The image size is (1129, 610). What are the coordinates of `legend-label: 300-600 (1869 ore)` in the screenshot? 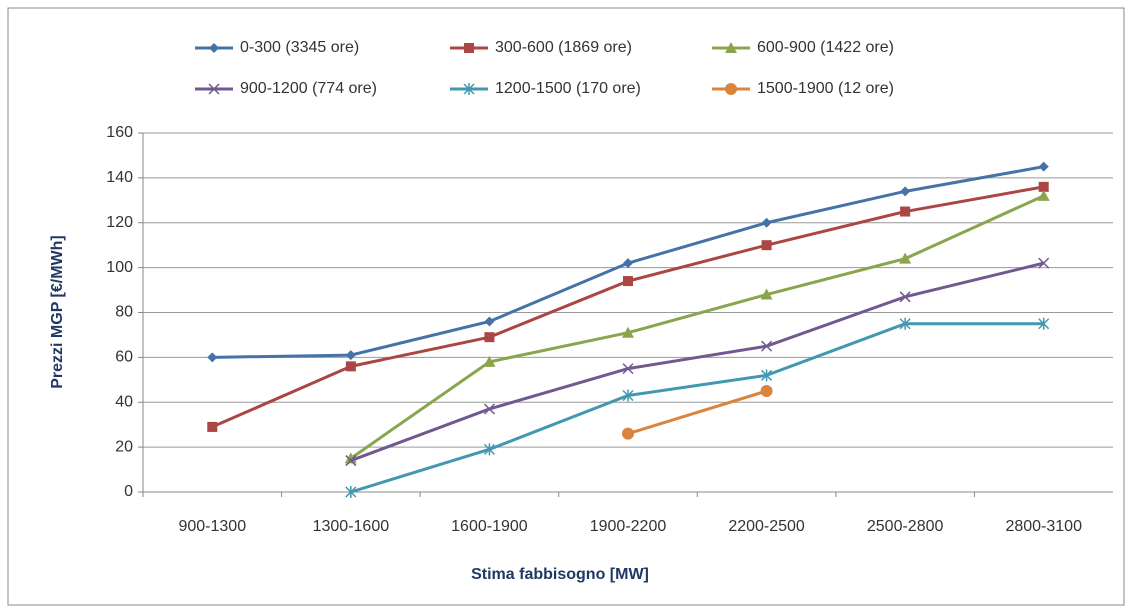 It's located at (563, 47).